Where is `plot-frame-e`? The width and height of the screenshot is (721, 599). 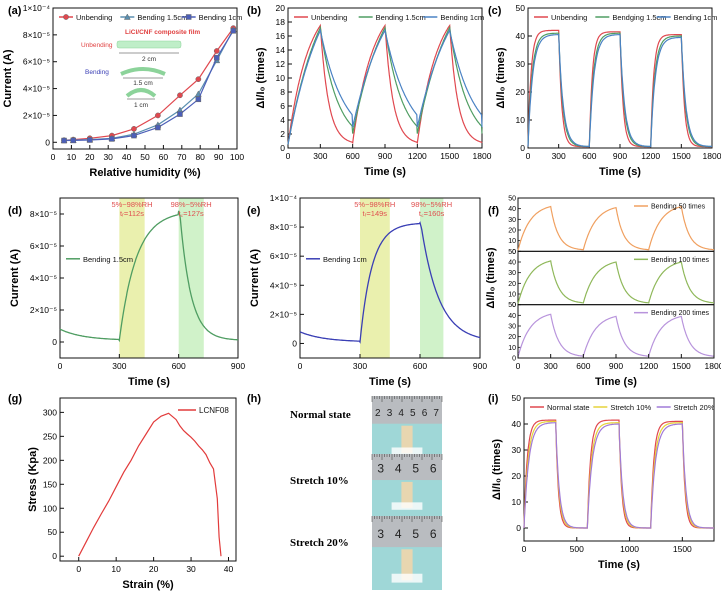 plot-frame-e is located at coordinates (390, 278).